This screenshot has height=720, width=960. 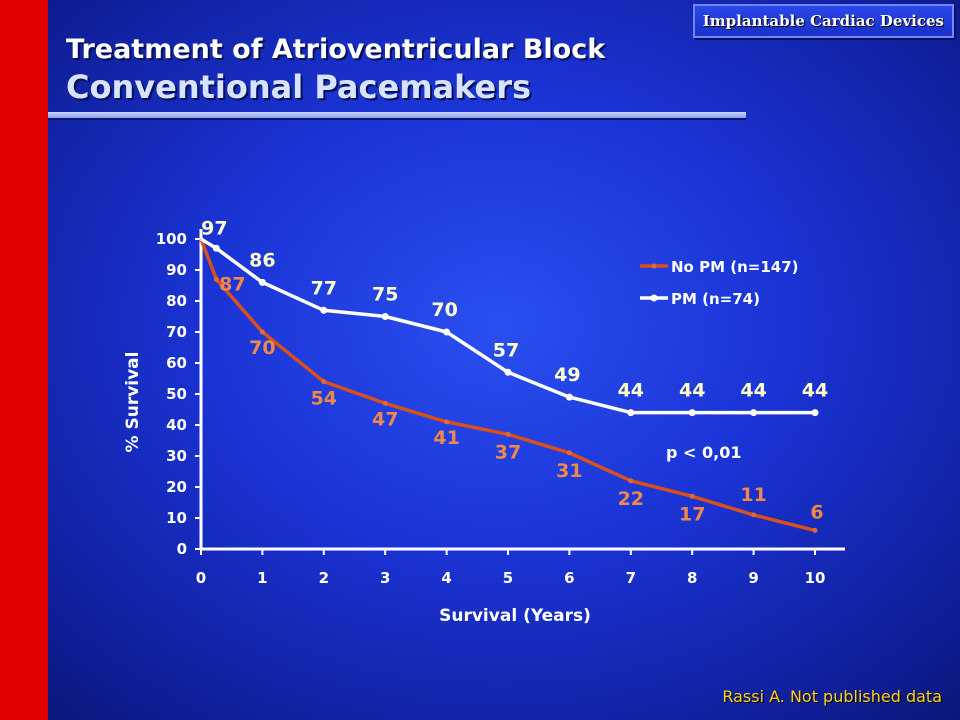 I want to click on pm-data-label: 86, so click(x=262, y=260).